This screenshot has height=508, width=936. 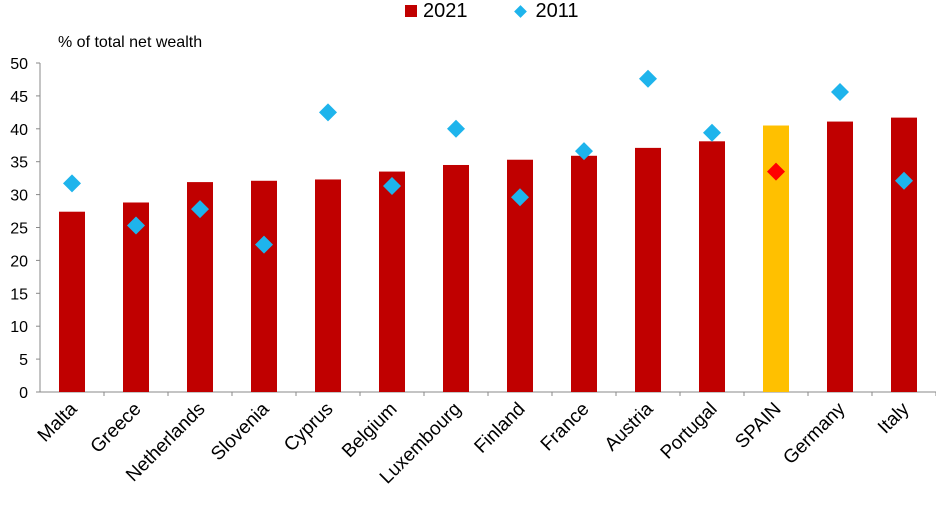 What do you see at coordinates (116, 428) in the screenshot?
I see `x-category-label: Greece` at bounding box center [116, 428].